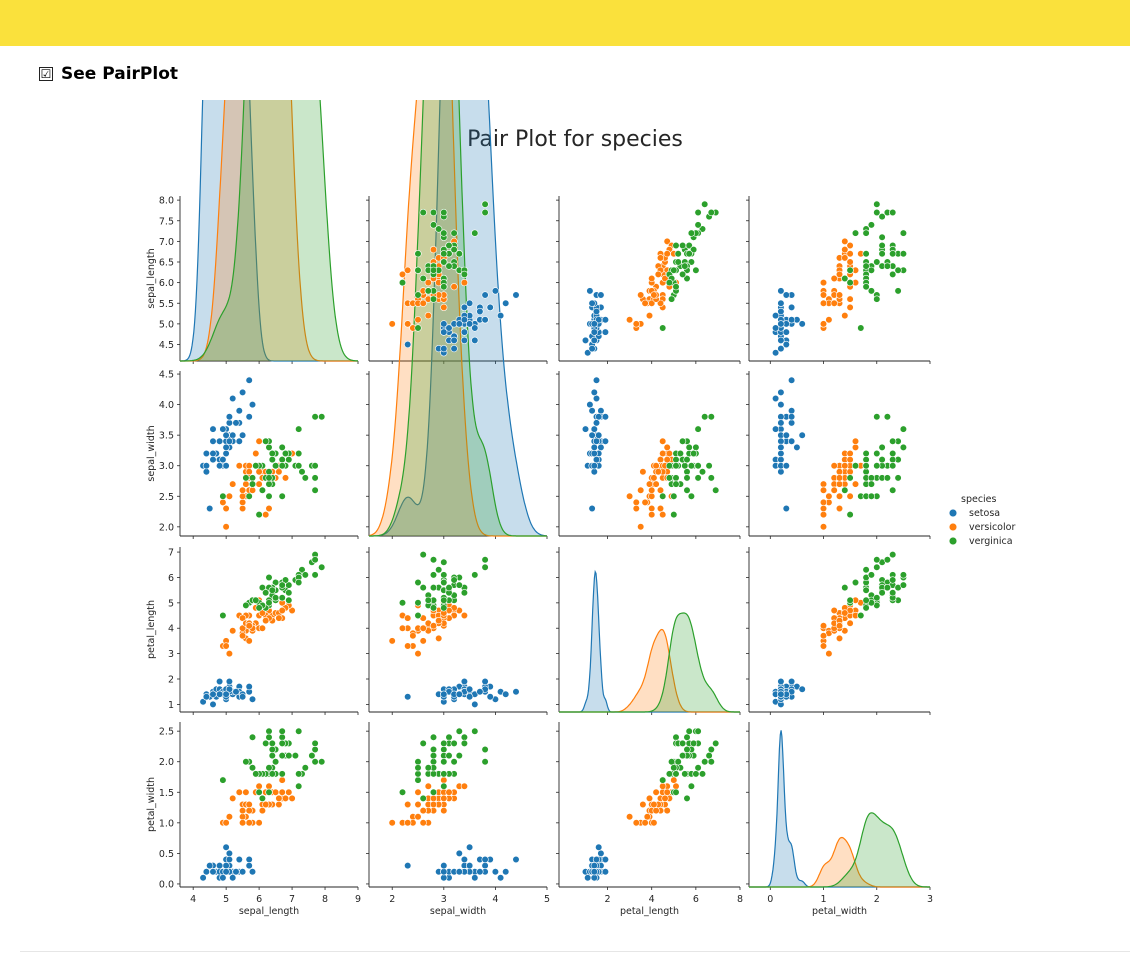 This screenshot has width=1130, height=966. I want to click on y-tick-label: 3.5, so click(166, 436).